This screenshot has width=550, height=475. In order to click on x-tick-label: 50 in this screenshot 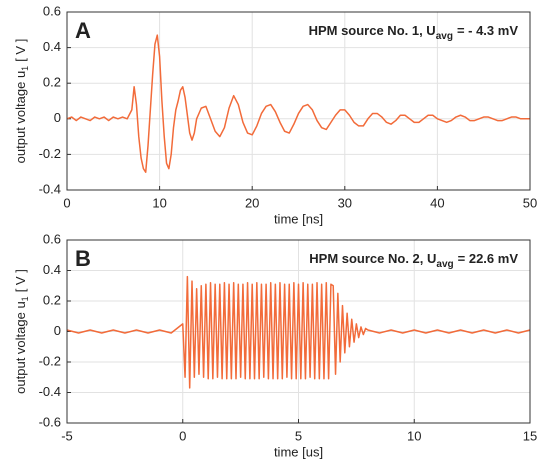, I will do `click(530, 202)`.